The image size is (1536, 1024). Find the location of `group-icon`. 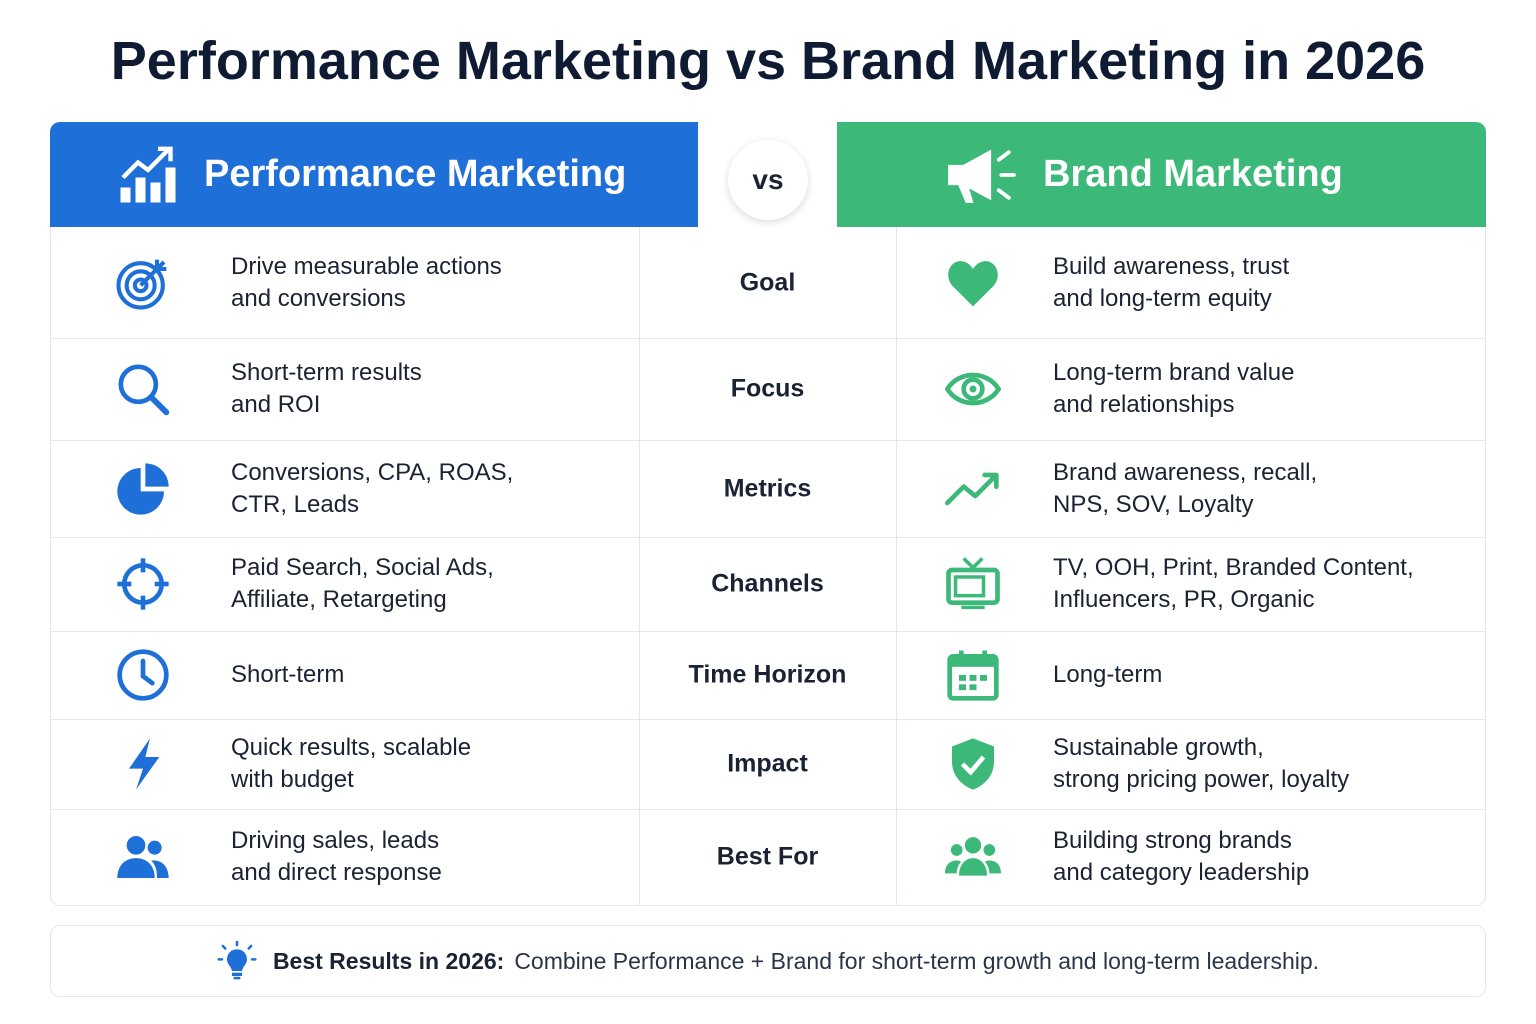

group-icon is located at coordinates (973, 856).